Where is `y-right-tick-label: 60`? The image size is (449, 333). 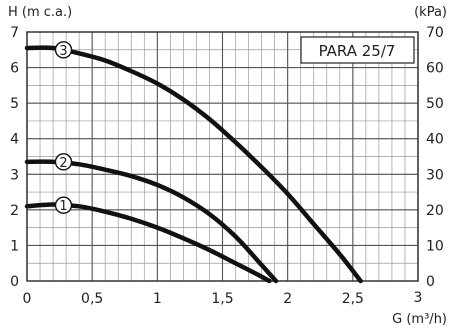 y-right-tick-label: 60 is located at coordinates (435, 69).